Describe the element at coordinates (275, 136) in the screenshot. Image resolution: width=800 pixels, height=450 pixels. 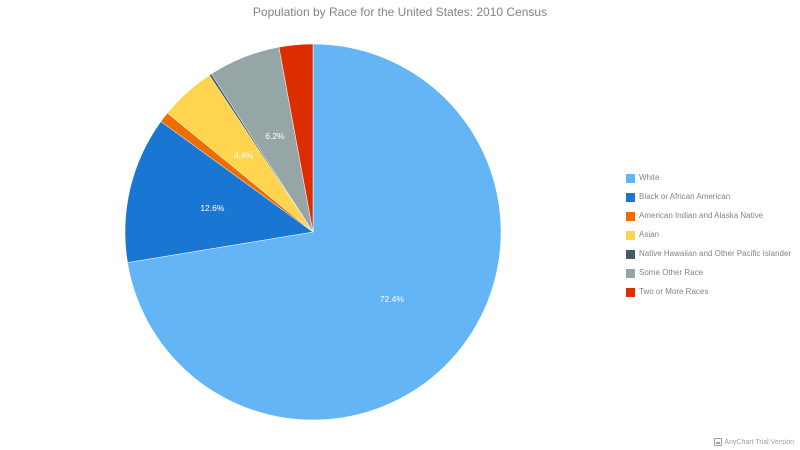
I see `slice-label: 6.2%` at that location.